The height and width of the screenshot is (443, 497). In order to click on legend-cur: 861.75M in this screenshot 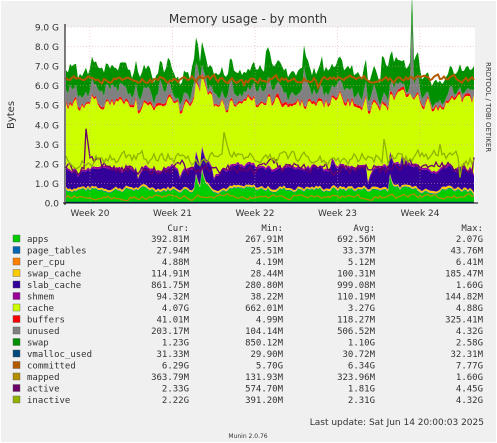, I will do `click(170, 286)`.